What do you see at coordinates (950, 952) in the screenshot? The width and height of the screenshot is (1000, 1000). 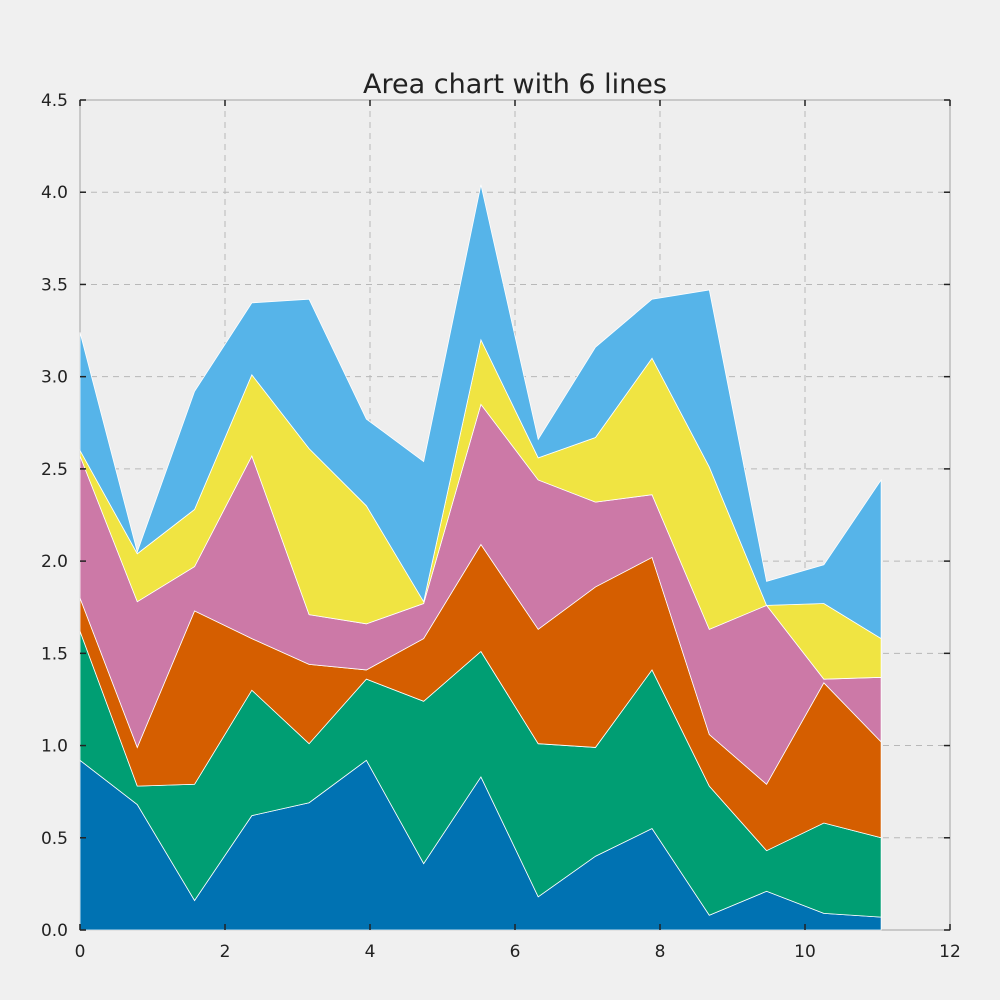 I see `x-tick-label: 12` at bounding box center [950, 952].